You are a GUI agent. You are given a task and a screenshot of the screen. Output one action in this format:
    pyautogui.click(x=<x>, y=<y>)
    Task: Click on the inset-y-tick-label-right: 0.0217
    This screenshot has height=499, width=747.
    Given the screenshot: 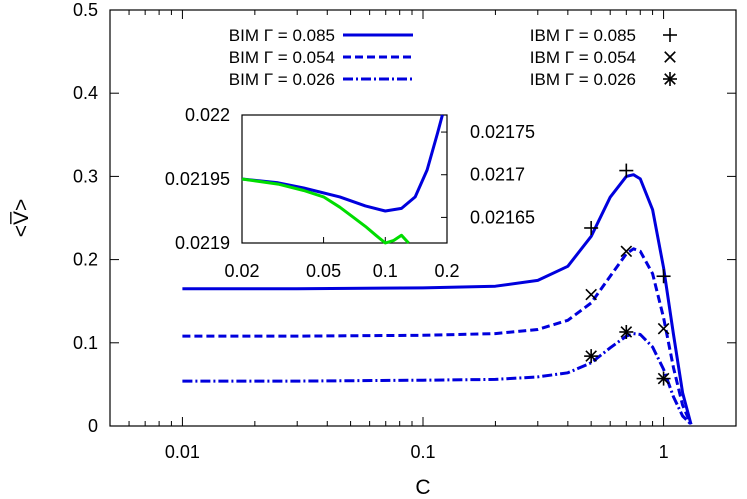 What is the action you would take?
    pyautogui.click(x=497, y=175)
    